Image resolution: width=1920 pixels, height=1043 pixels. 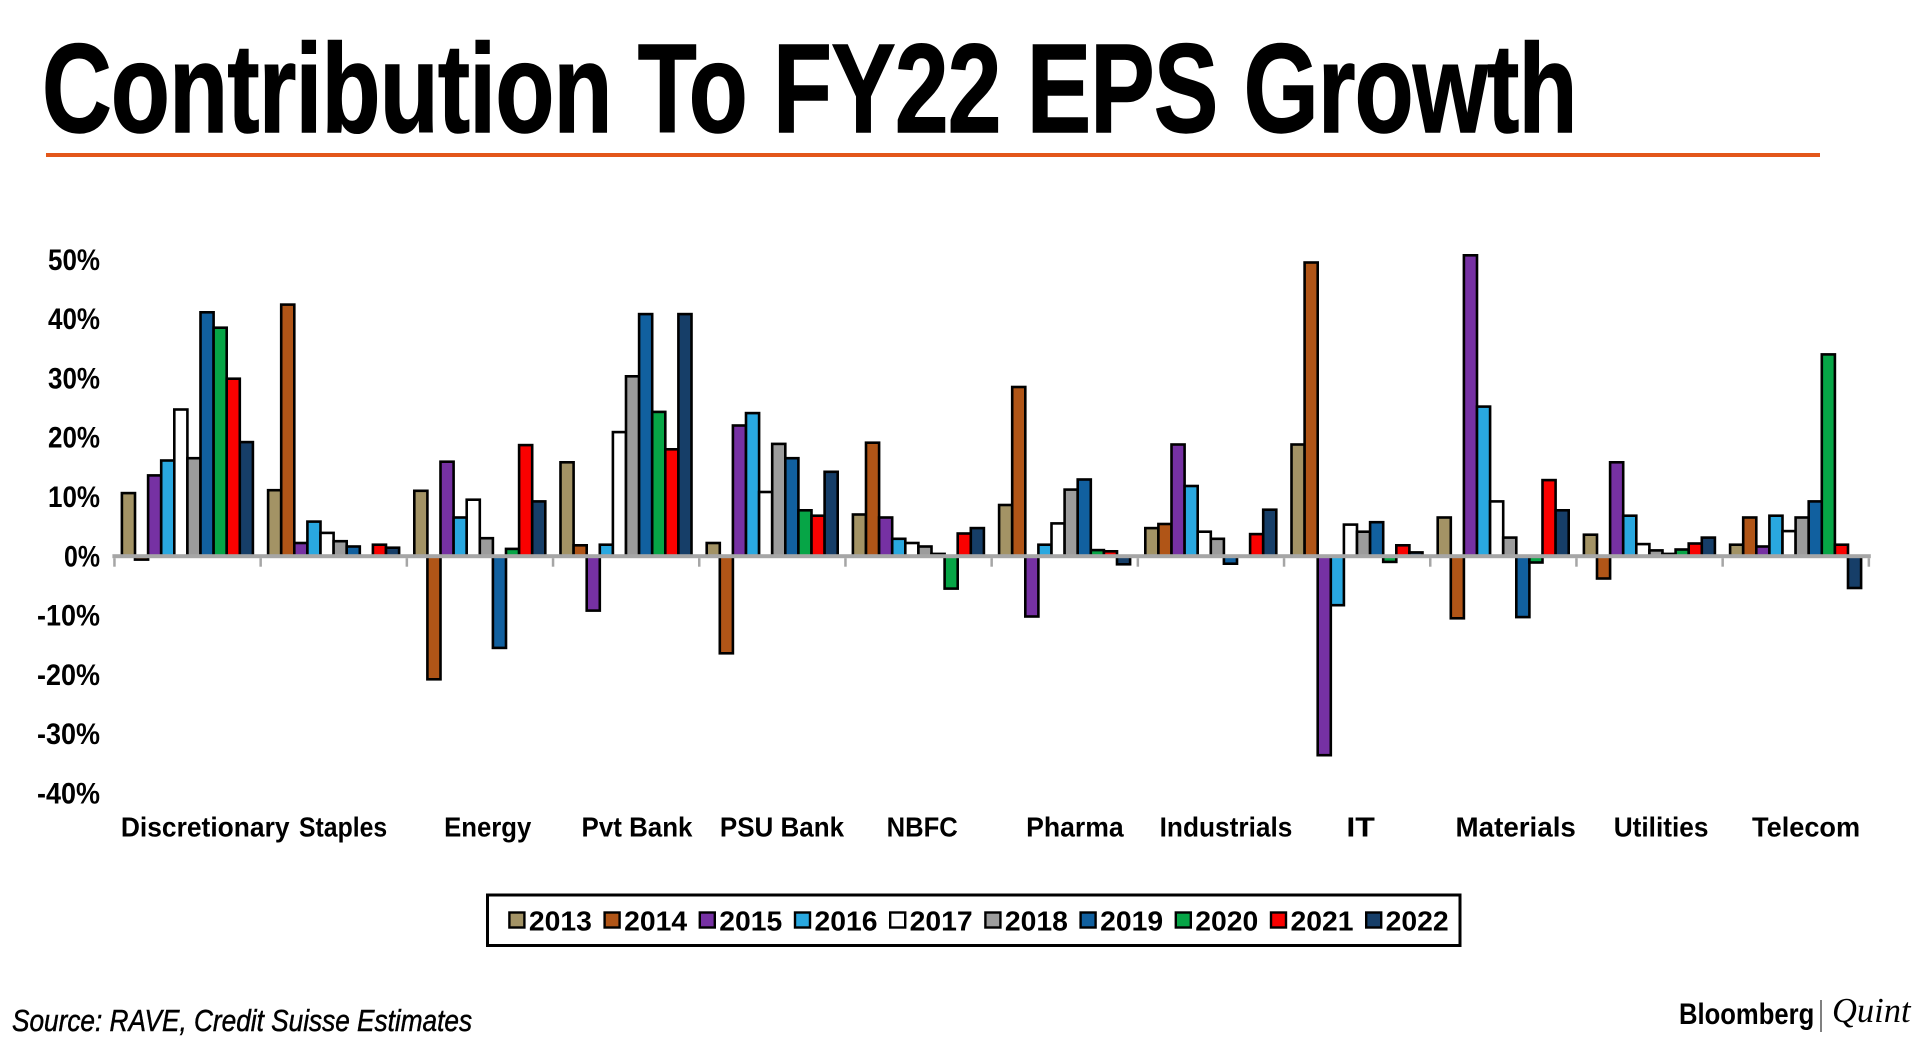 What do you see at coordinates (74, 260) in the screenshot?
I see `svg-text: 50%` at bounding box center [74, 260].